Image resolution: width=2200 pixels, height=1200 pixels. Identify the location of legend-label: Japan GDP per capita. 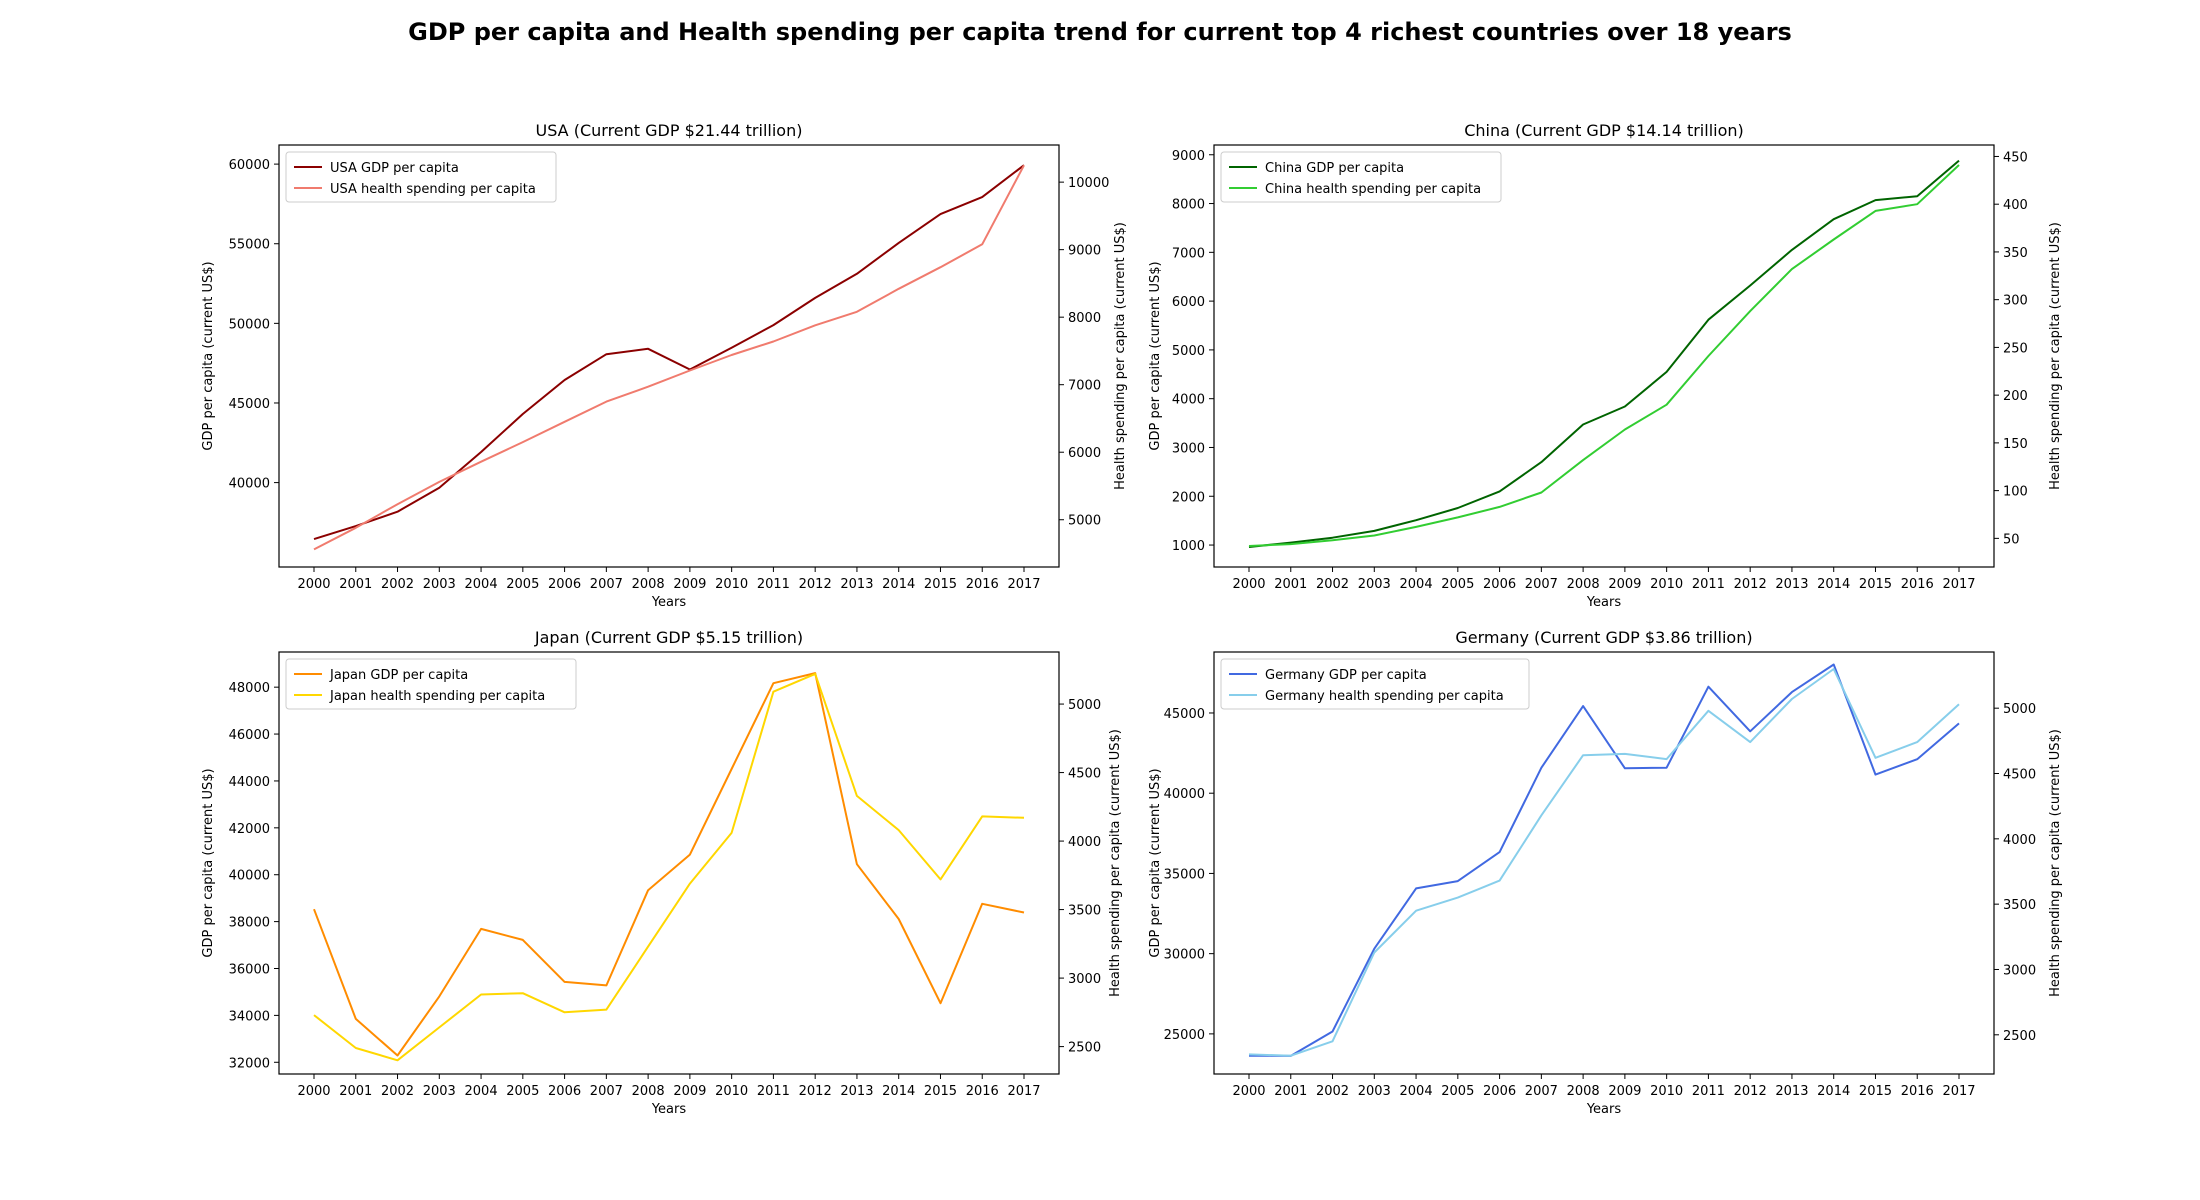
(398, 675).